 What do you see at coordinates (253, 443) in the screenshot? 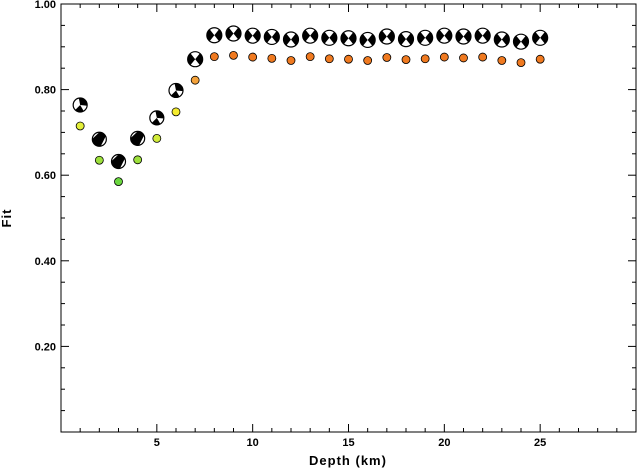
I see `x-tick-label: 10` at bounding box center [253, 443].